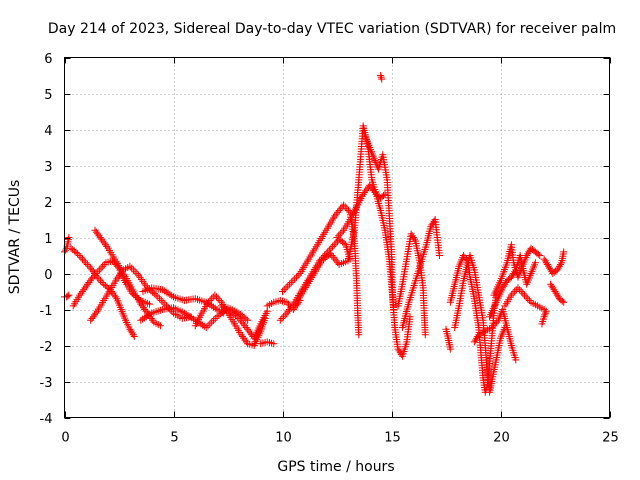 This screenshot has width=640, height=480. What do you see at coordinates (501, 438) in the screenshot?
I see `x-tick-label: 20` at bounding box center [501, 438].